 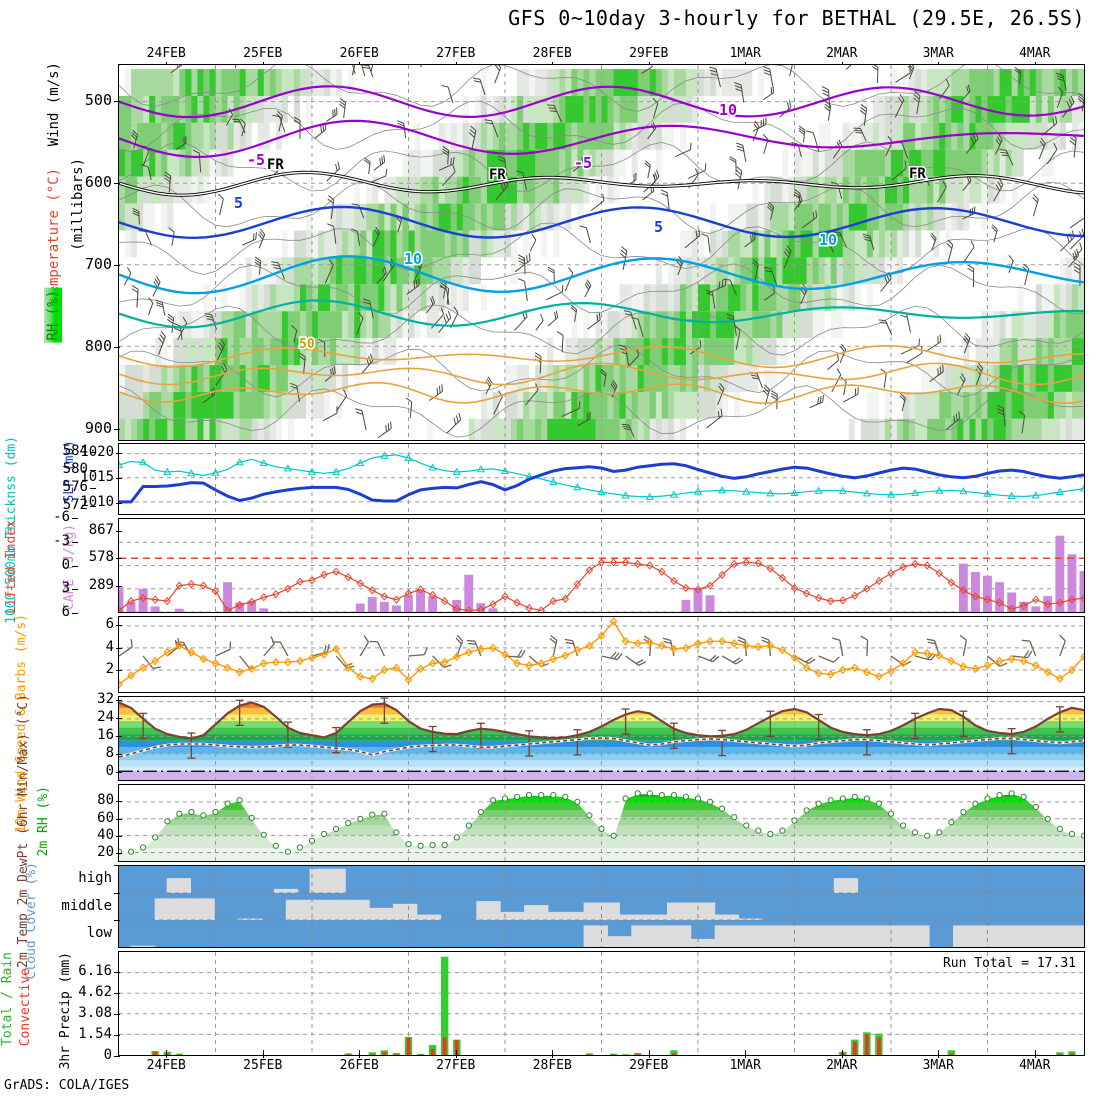 I want to click on precip-convective-bar, so click(x=444, y=1046).